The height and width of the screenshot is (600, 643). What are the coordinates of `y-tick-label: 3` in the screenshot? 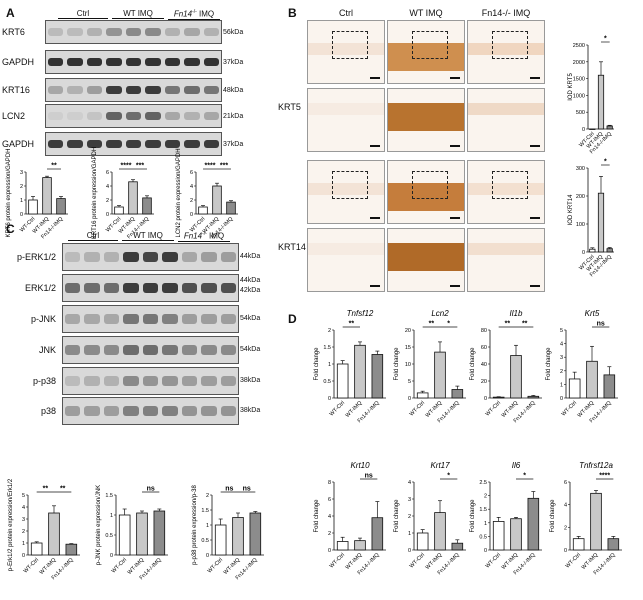 It's located at (561, 358).